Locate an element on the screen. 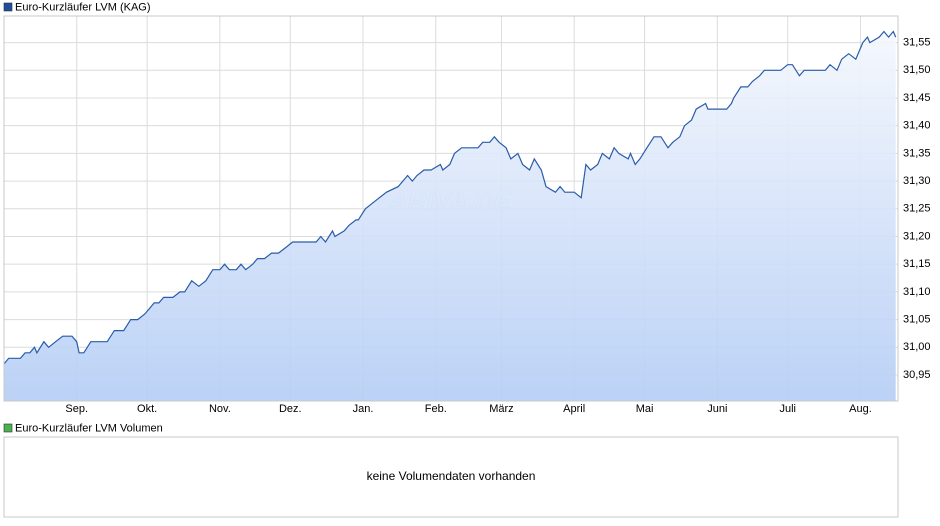 The image size is (940, 526). x-tick-label: Okt. is located at coordinates (147, 409).